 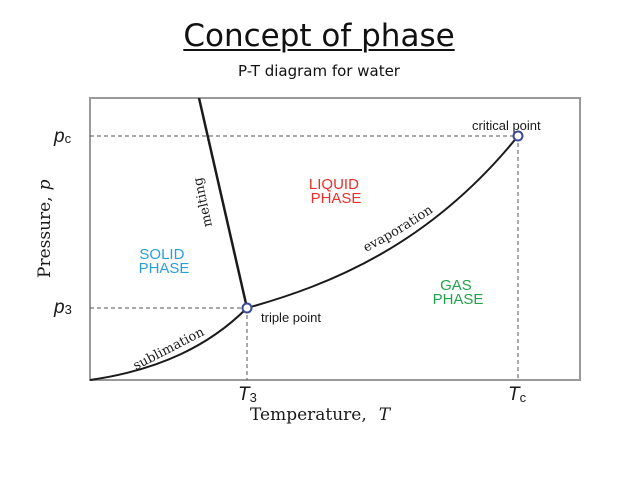 I want to click on page-title: Concept of phase, so click(x=319, y=36).